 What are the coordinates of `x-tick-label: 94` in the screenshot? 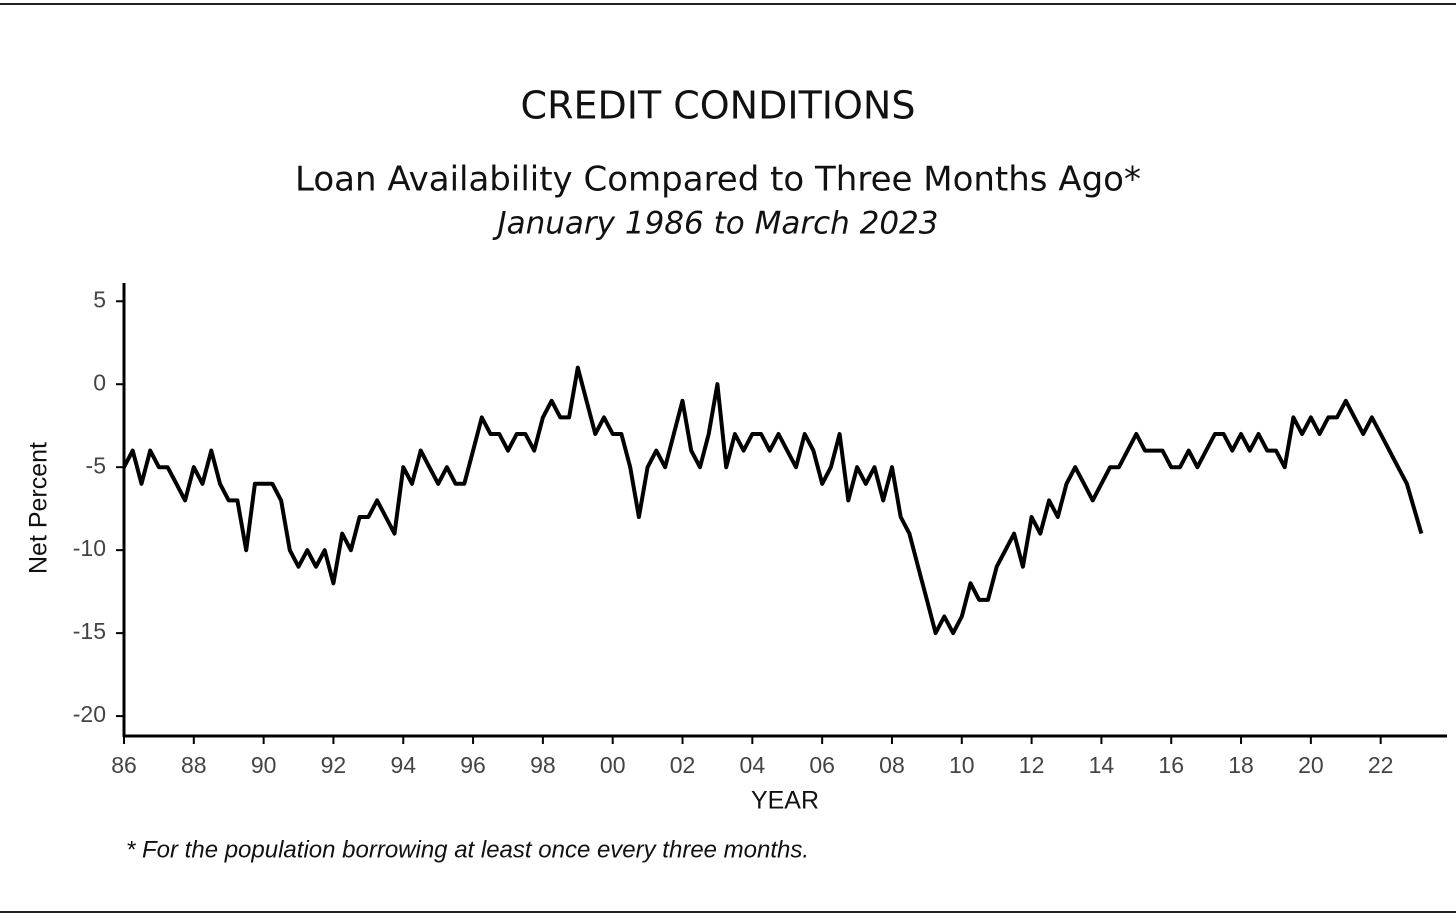 It's located at (403, 765).